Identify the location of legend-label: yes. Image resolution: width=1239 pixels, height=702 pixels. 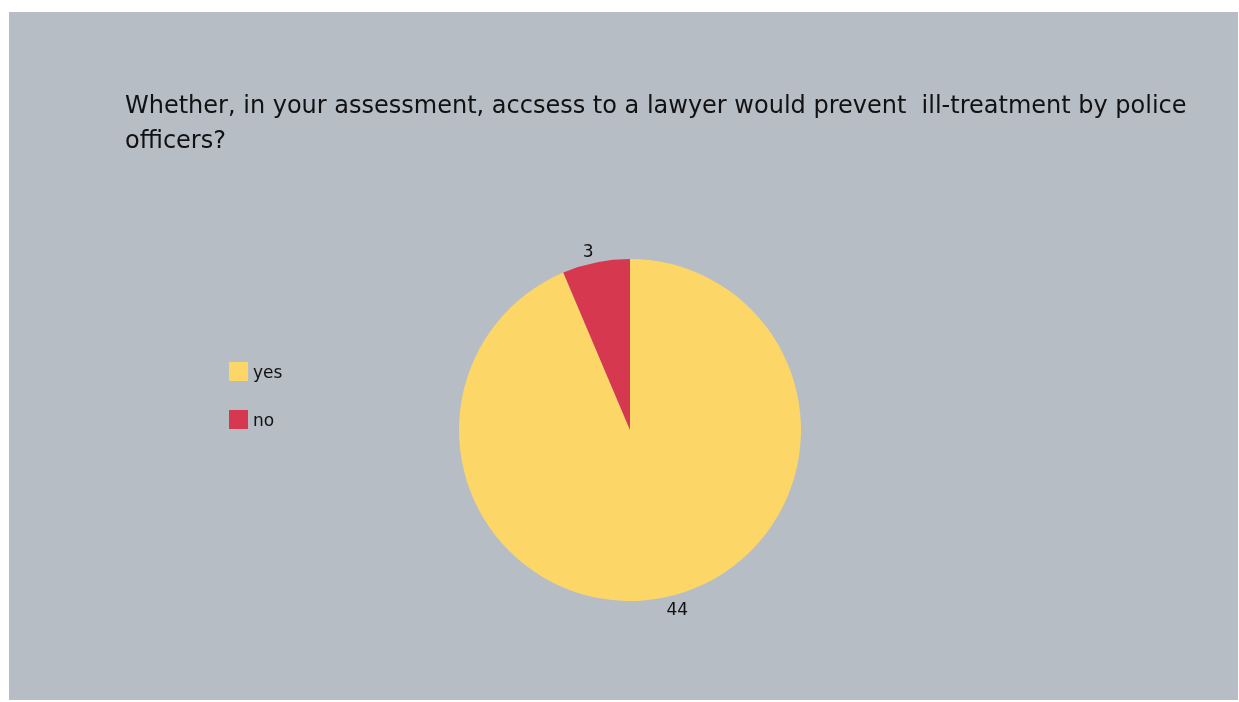
(268, 371).